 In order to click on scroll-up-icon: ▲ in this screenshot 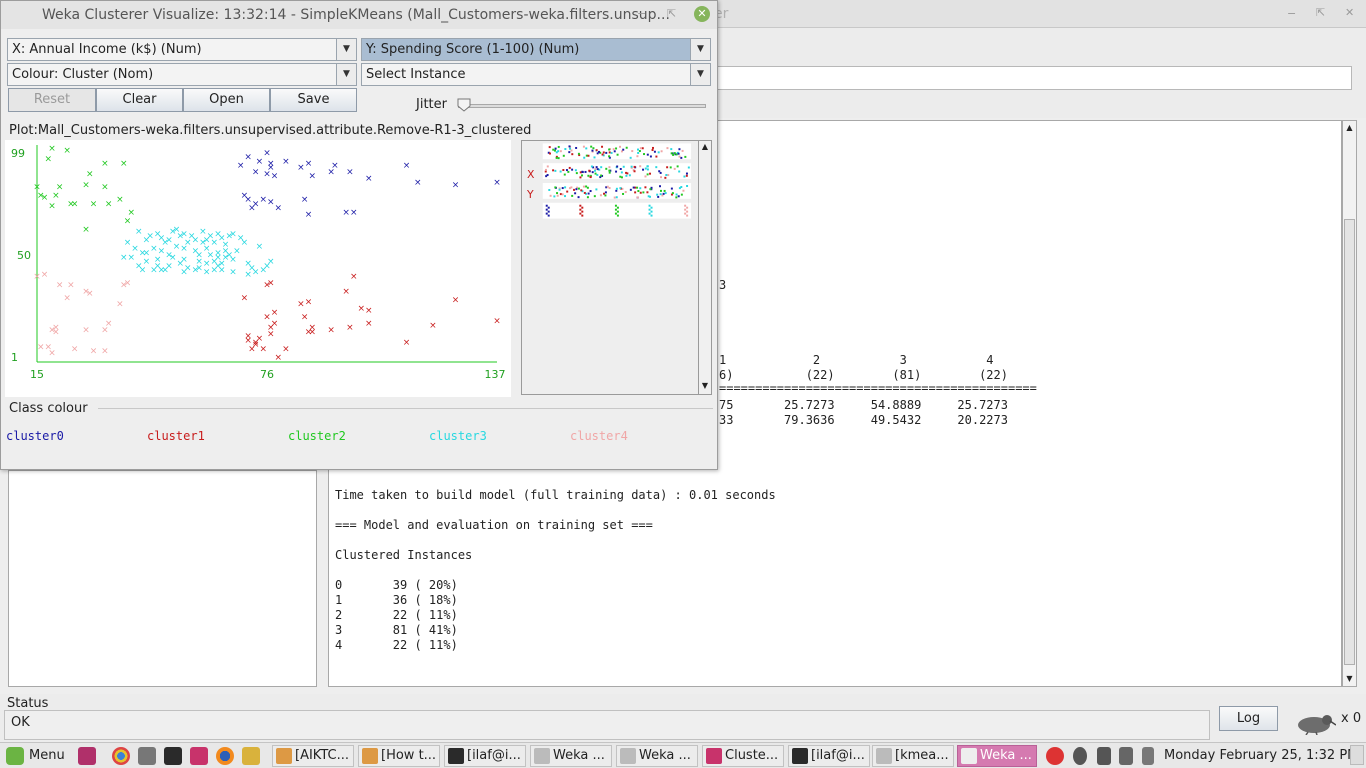, I will do `click(705, 146)`.